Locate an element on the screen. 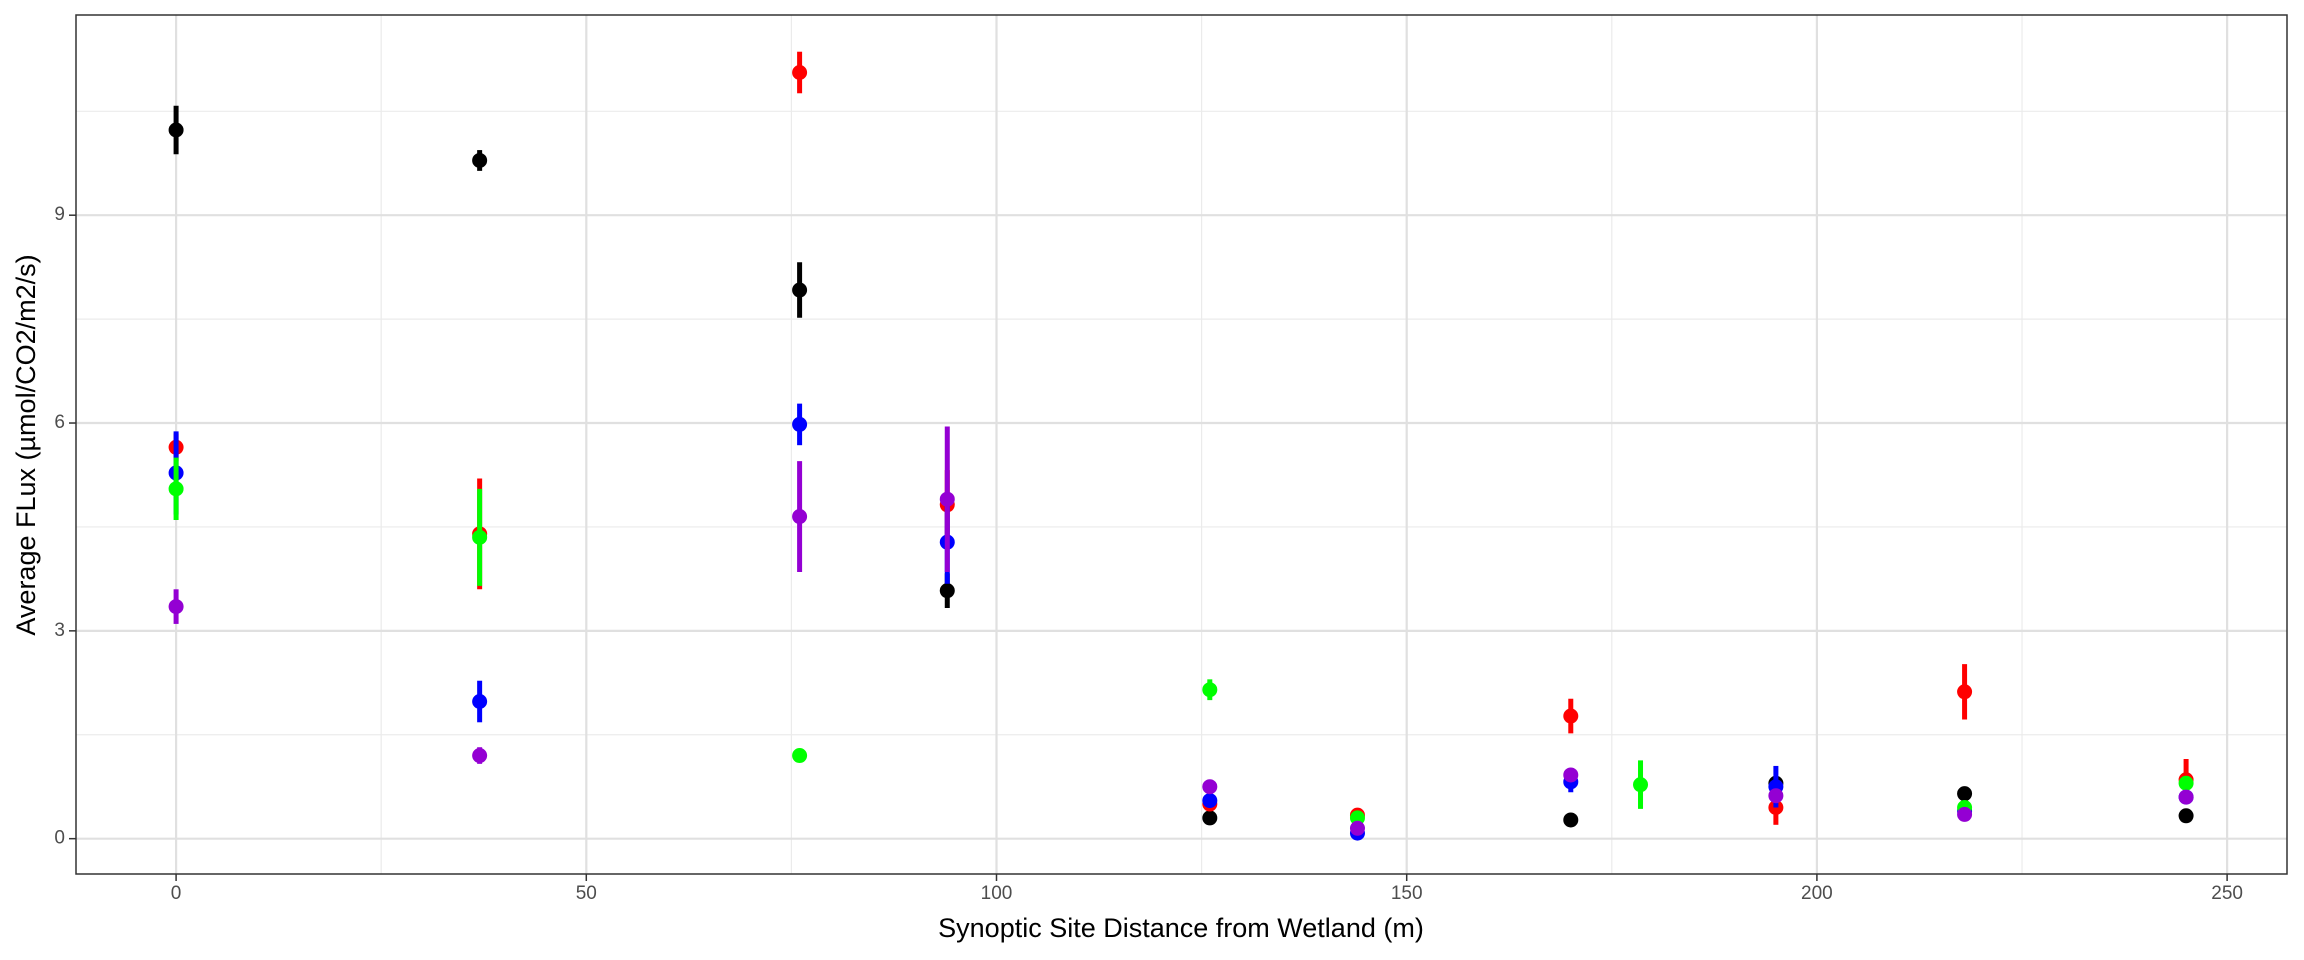 The height and width of the screenshot is (960, 2304). y-tick-label: 3 is located at coordinates (59, 630).